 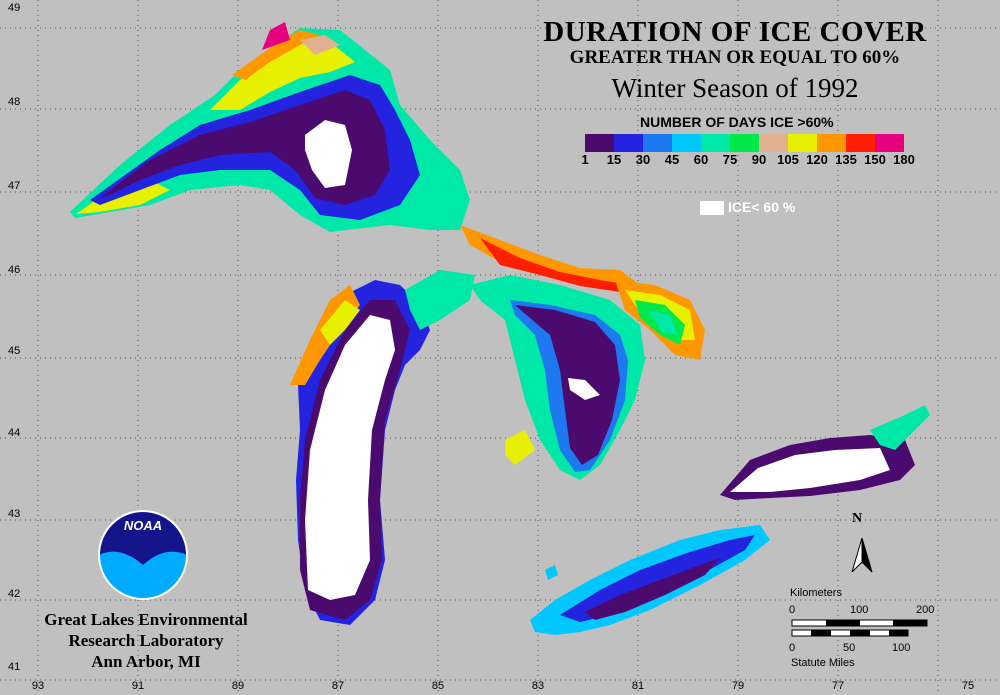 What do you see at coordinates (925, 610) in the screenshot?
I see `scale-km-tick: 200` at bounding box center [925, 610].